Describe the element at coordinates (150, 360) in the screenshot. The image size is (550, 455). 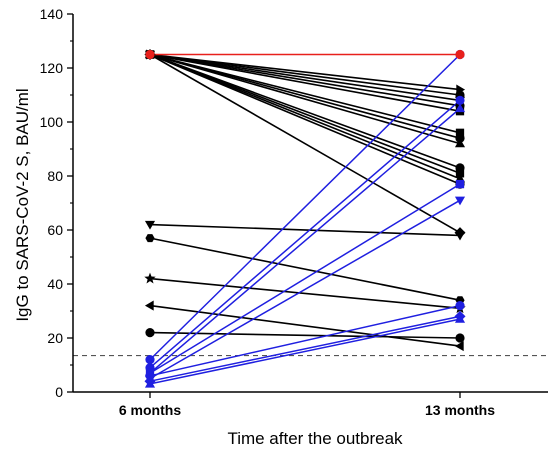
I see `series-point-19-a` at that location.